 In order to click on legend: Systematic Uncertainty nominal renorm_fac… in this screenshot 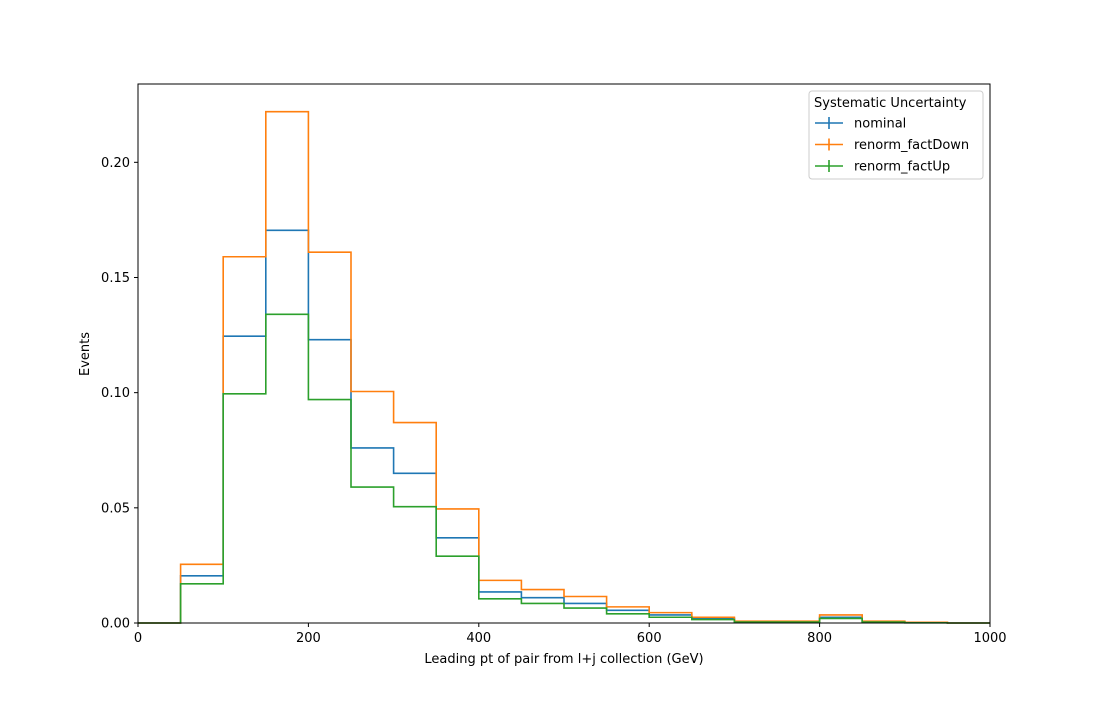, I will do `click(896, 135)`.